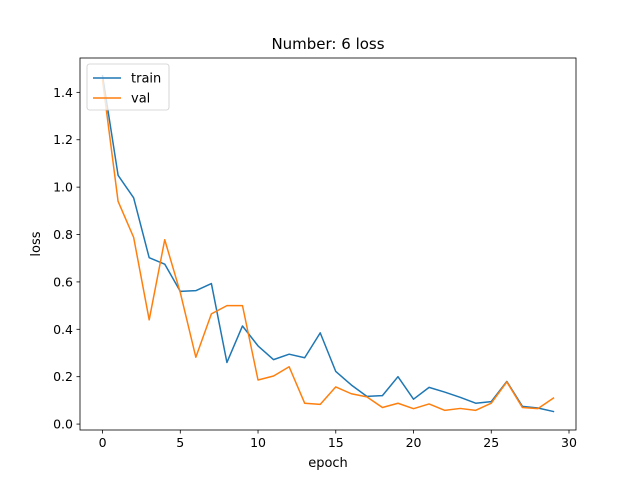 The image size is (640, 480). I want to click on x-tick-label: 30, so click(569, 442).